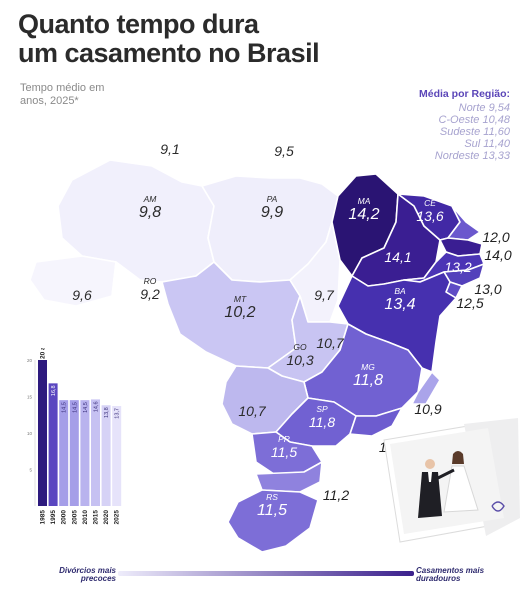 The height and width of the screenshot is (594, 522). What do you see at coordinates (85, 453) in the screenshot?
I see `bar-2010` at bounding box center [85, 453].